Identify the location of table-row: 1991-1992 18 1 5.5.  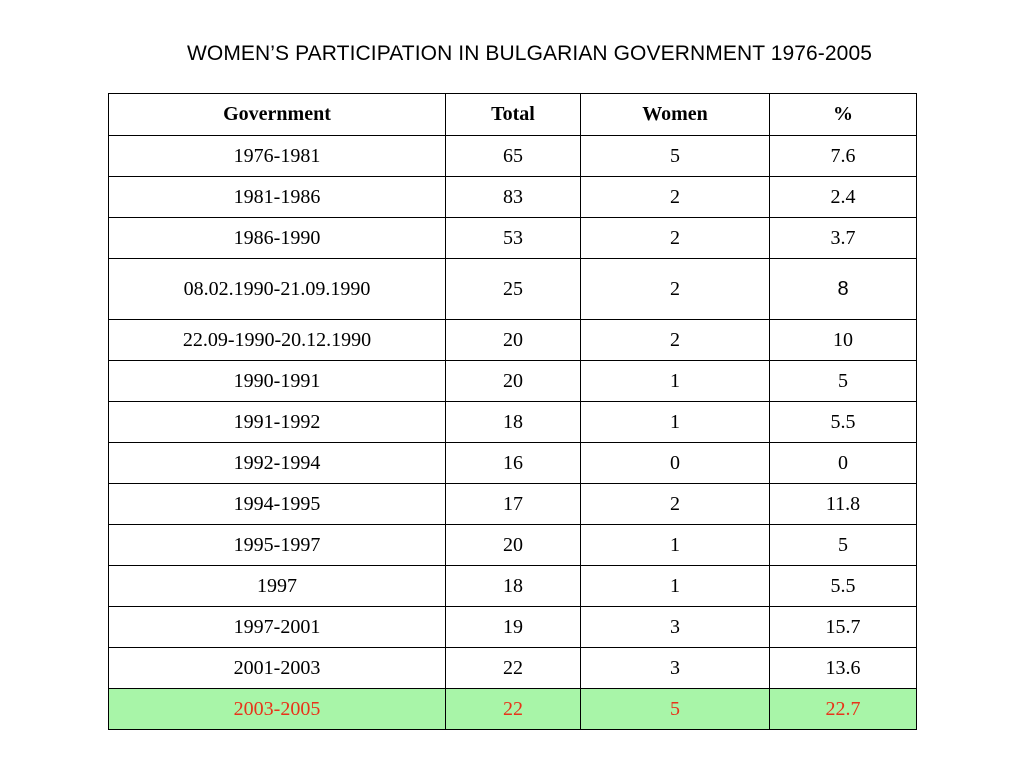
(512, 422).